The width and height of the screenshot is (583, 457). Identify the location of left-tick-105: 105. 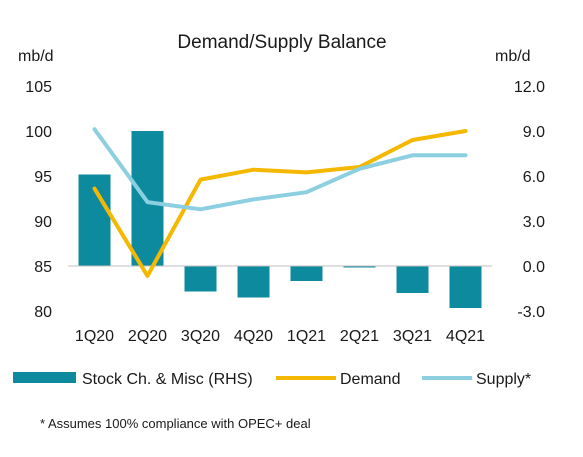
(38, 87).